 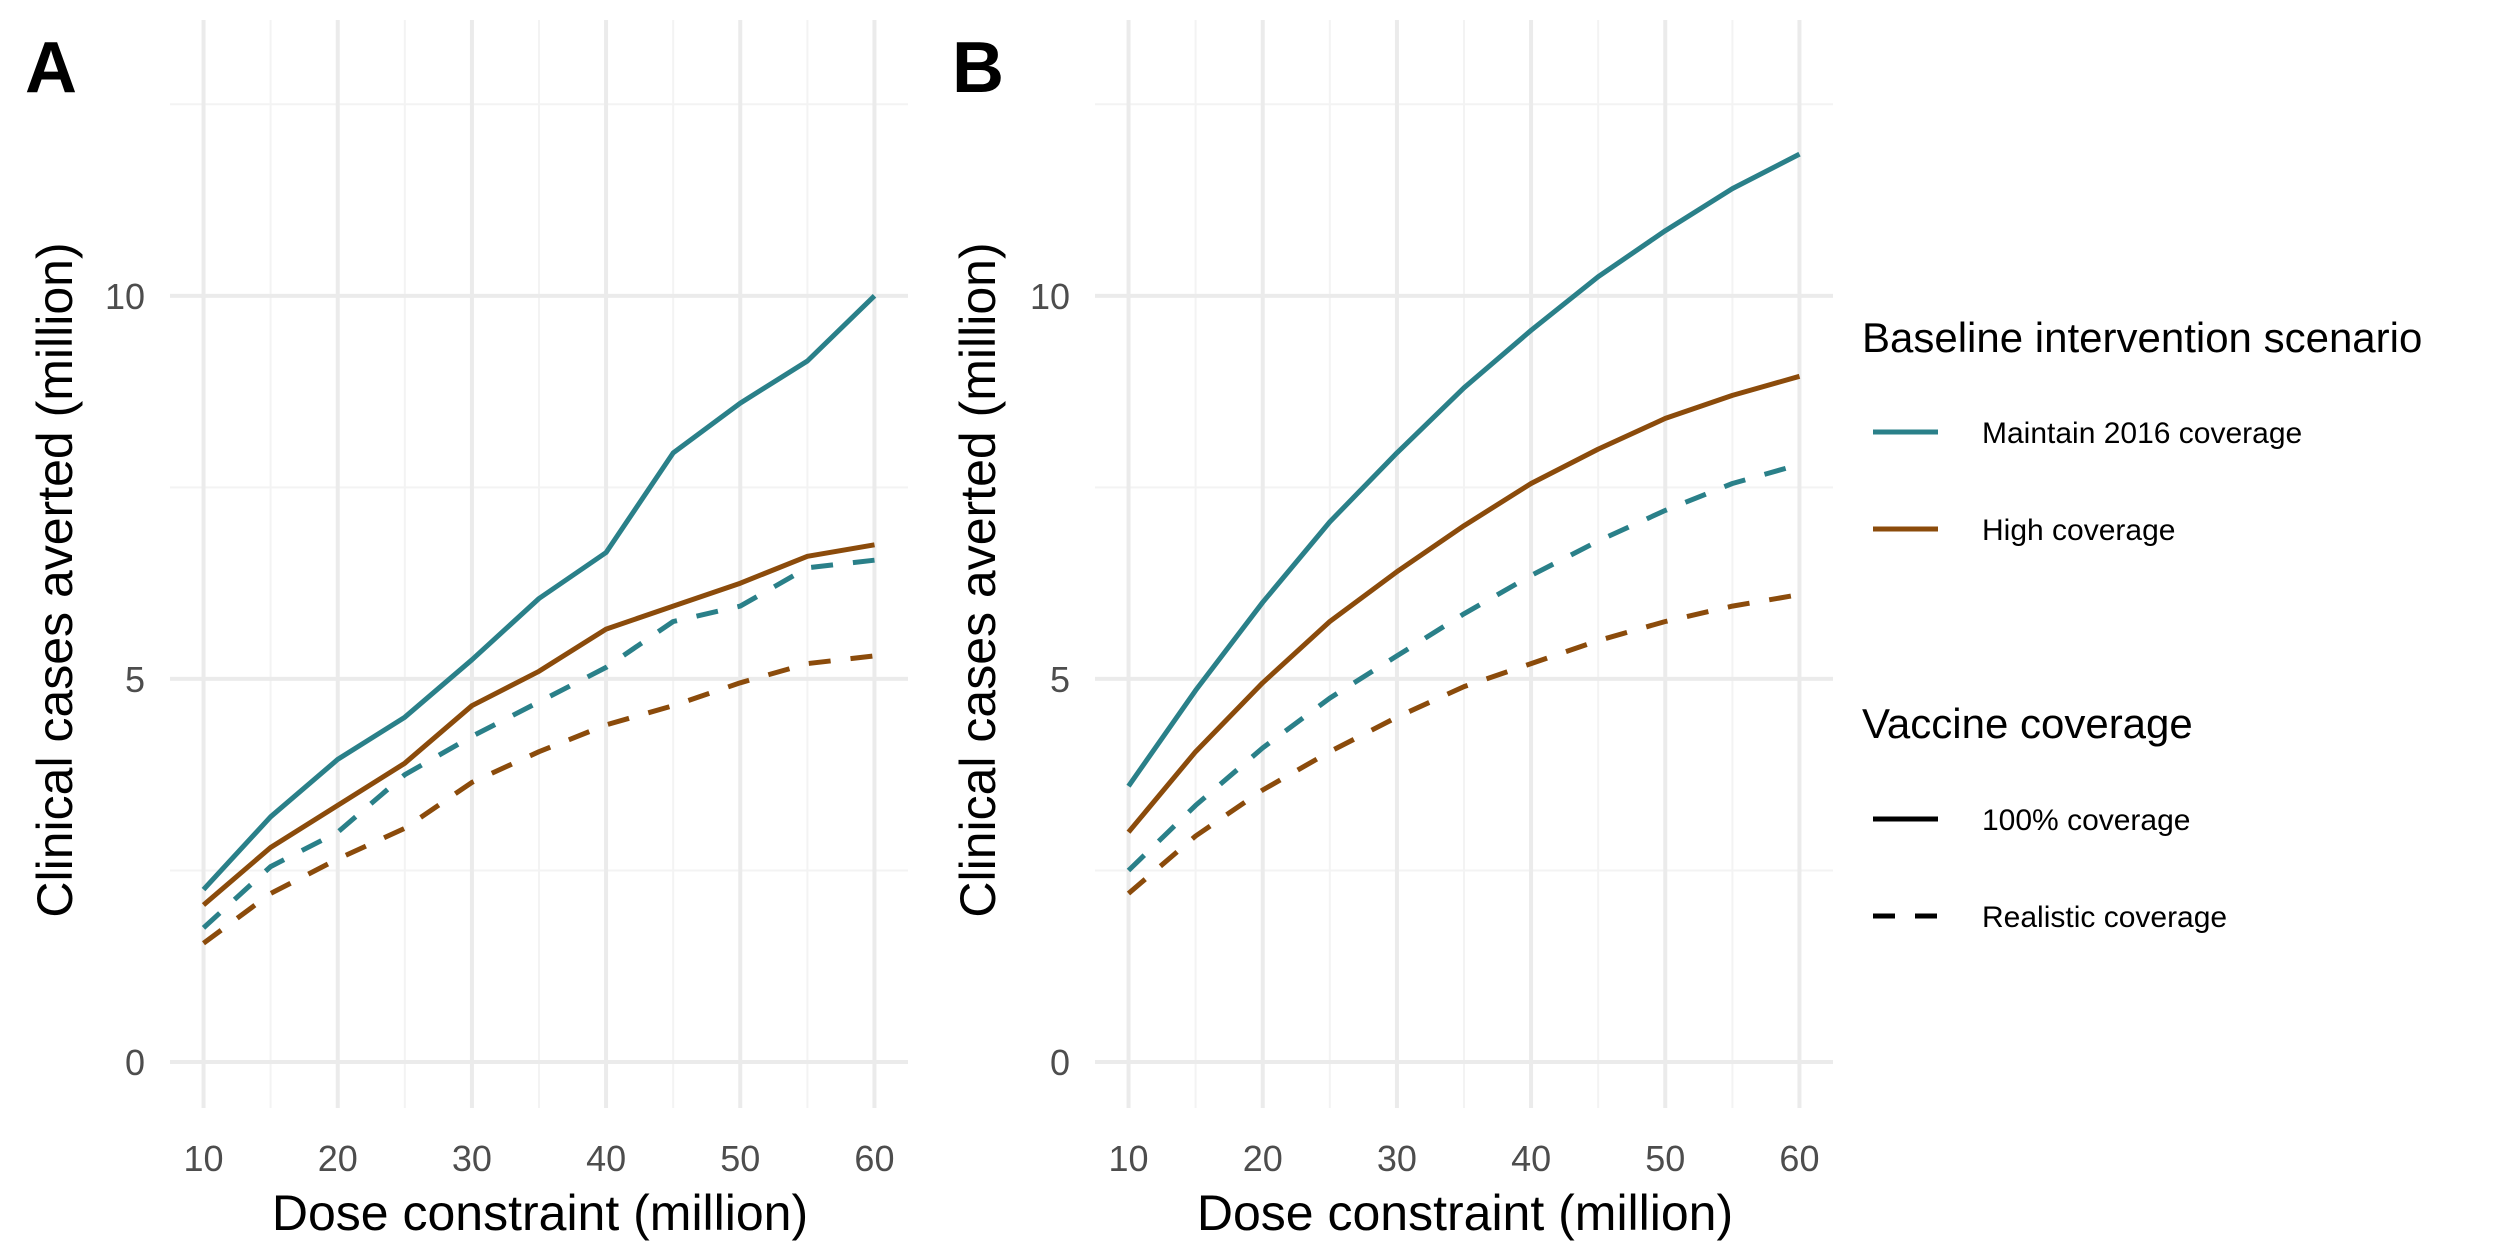 I want to click on legend-label-realistic-coverage: Realistic coverage, so click(x=2104, y=917).